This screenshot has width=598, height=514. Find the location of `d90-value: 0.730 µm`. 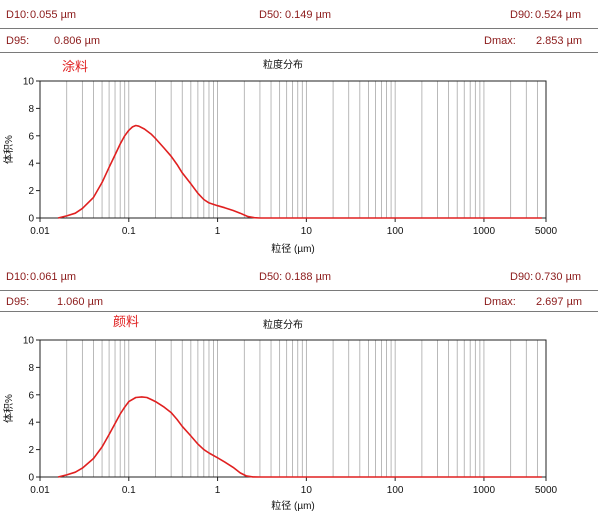

d90-value: 0.730 µm is located at coordinates (558, 277).